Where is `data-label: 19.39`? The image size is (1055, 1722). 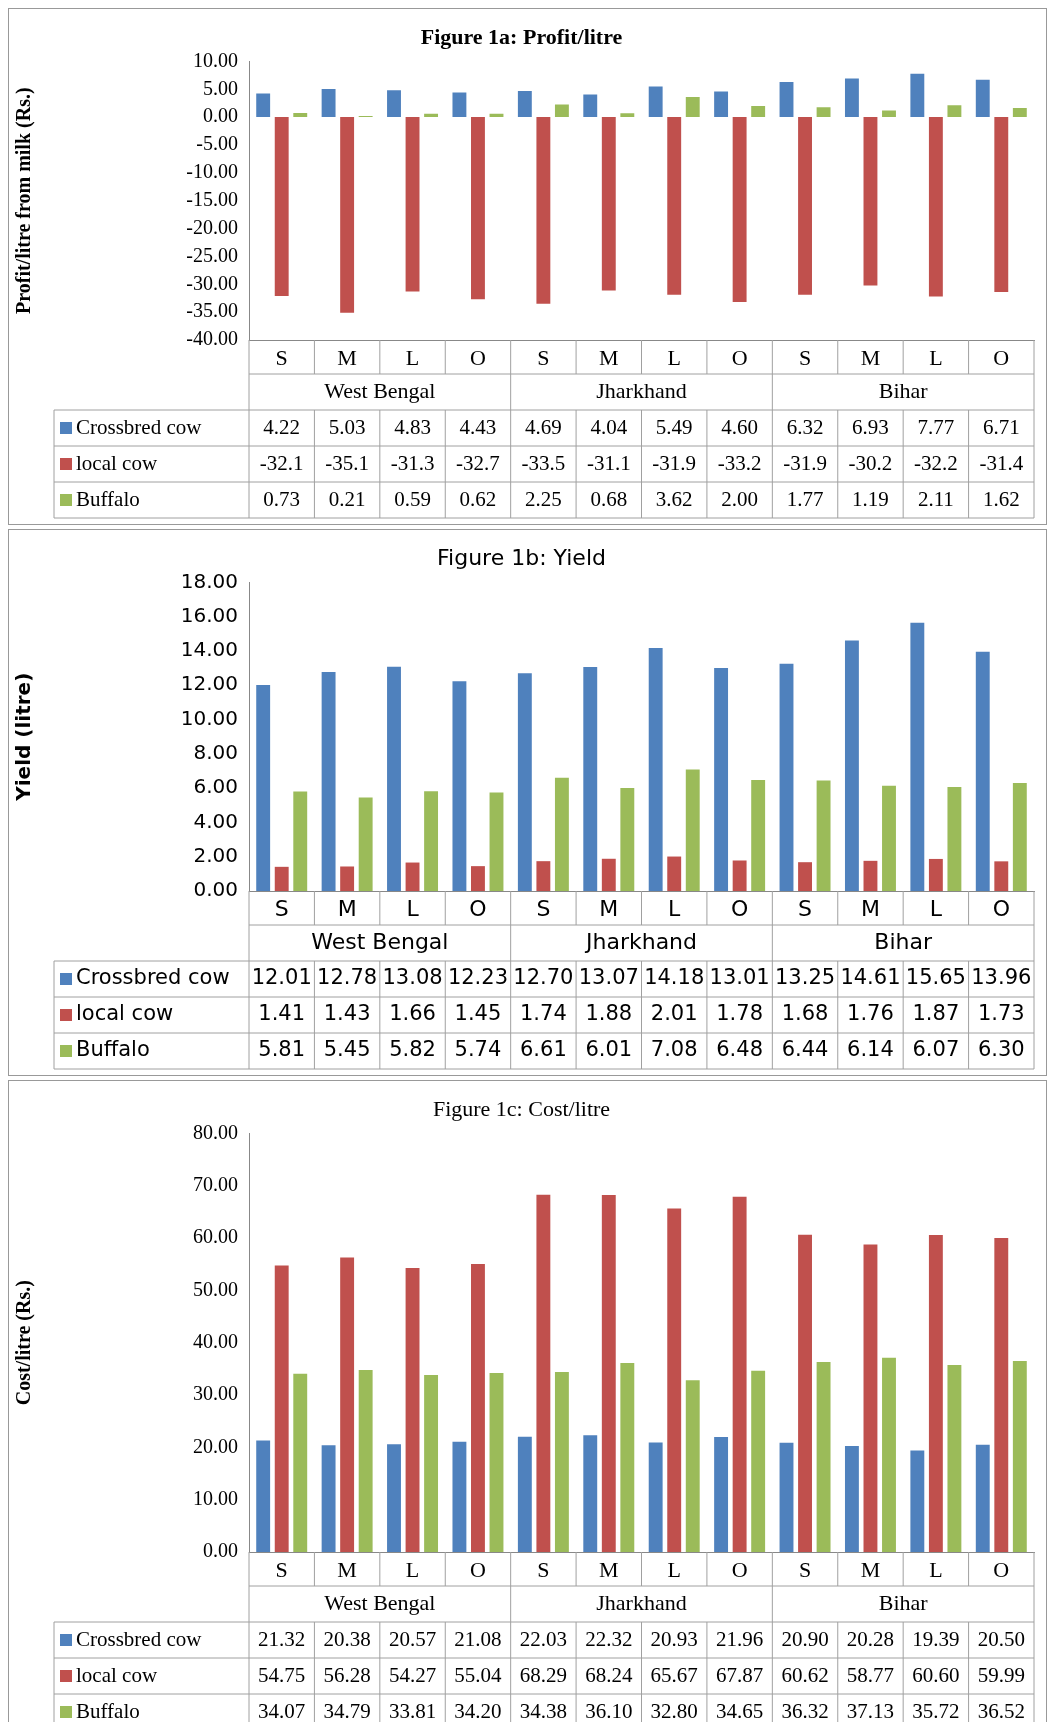
data-label: 19.39 is located at coordinates (936, 1638).